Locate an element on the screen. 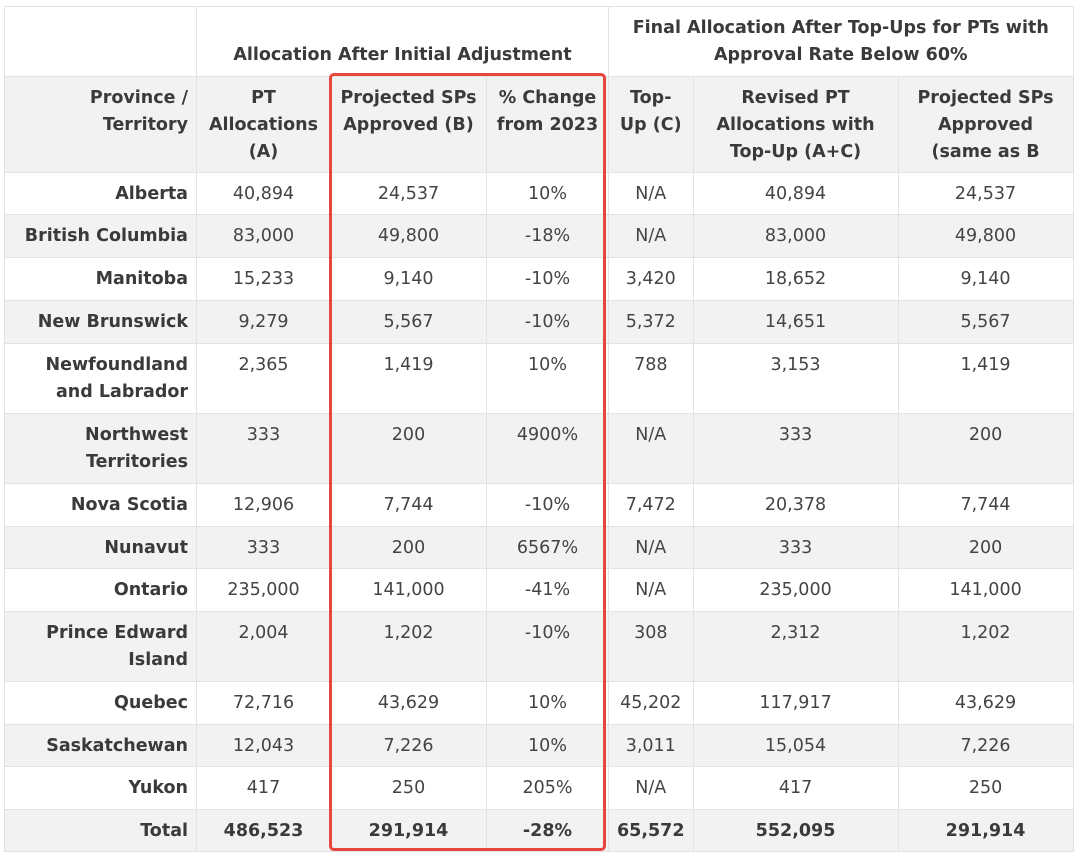 The width and height of the screenshot is (1080, 855). col-header-revised-allocations: Revised PT Allocations with Top-Up (A+C) is located at coordinates (795, 124).